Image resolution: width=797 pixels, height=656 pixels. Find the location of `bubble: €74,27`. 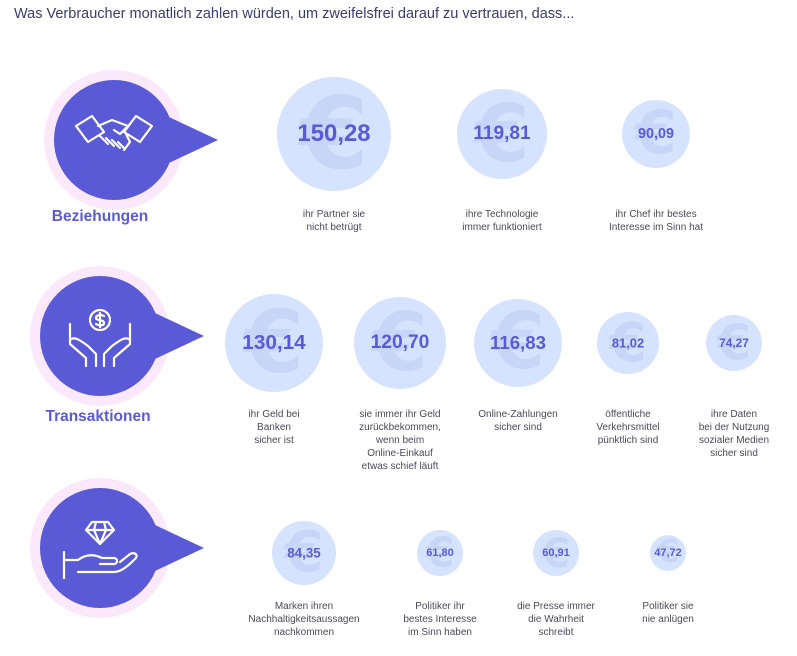

bubble: €74,27 is located at coordinates (734, 343).